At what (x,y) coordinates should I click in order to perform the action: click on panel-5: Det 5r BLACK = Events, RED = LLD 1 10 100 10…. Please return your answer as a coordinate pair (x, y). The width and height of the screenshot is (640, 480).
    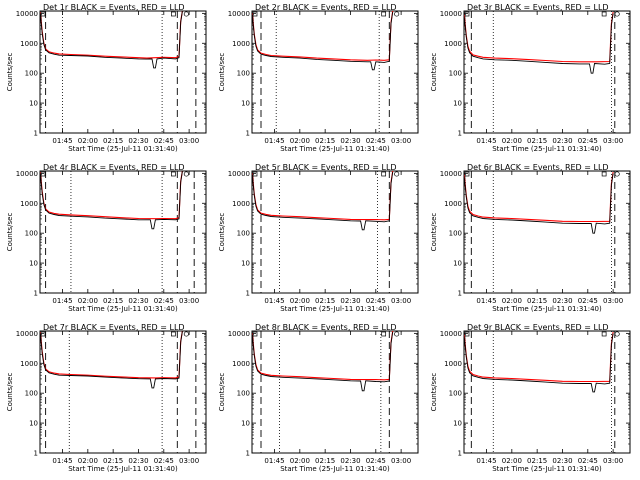
    Looking at the image, I should click on (318, 238).